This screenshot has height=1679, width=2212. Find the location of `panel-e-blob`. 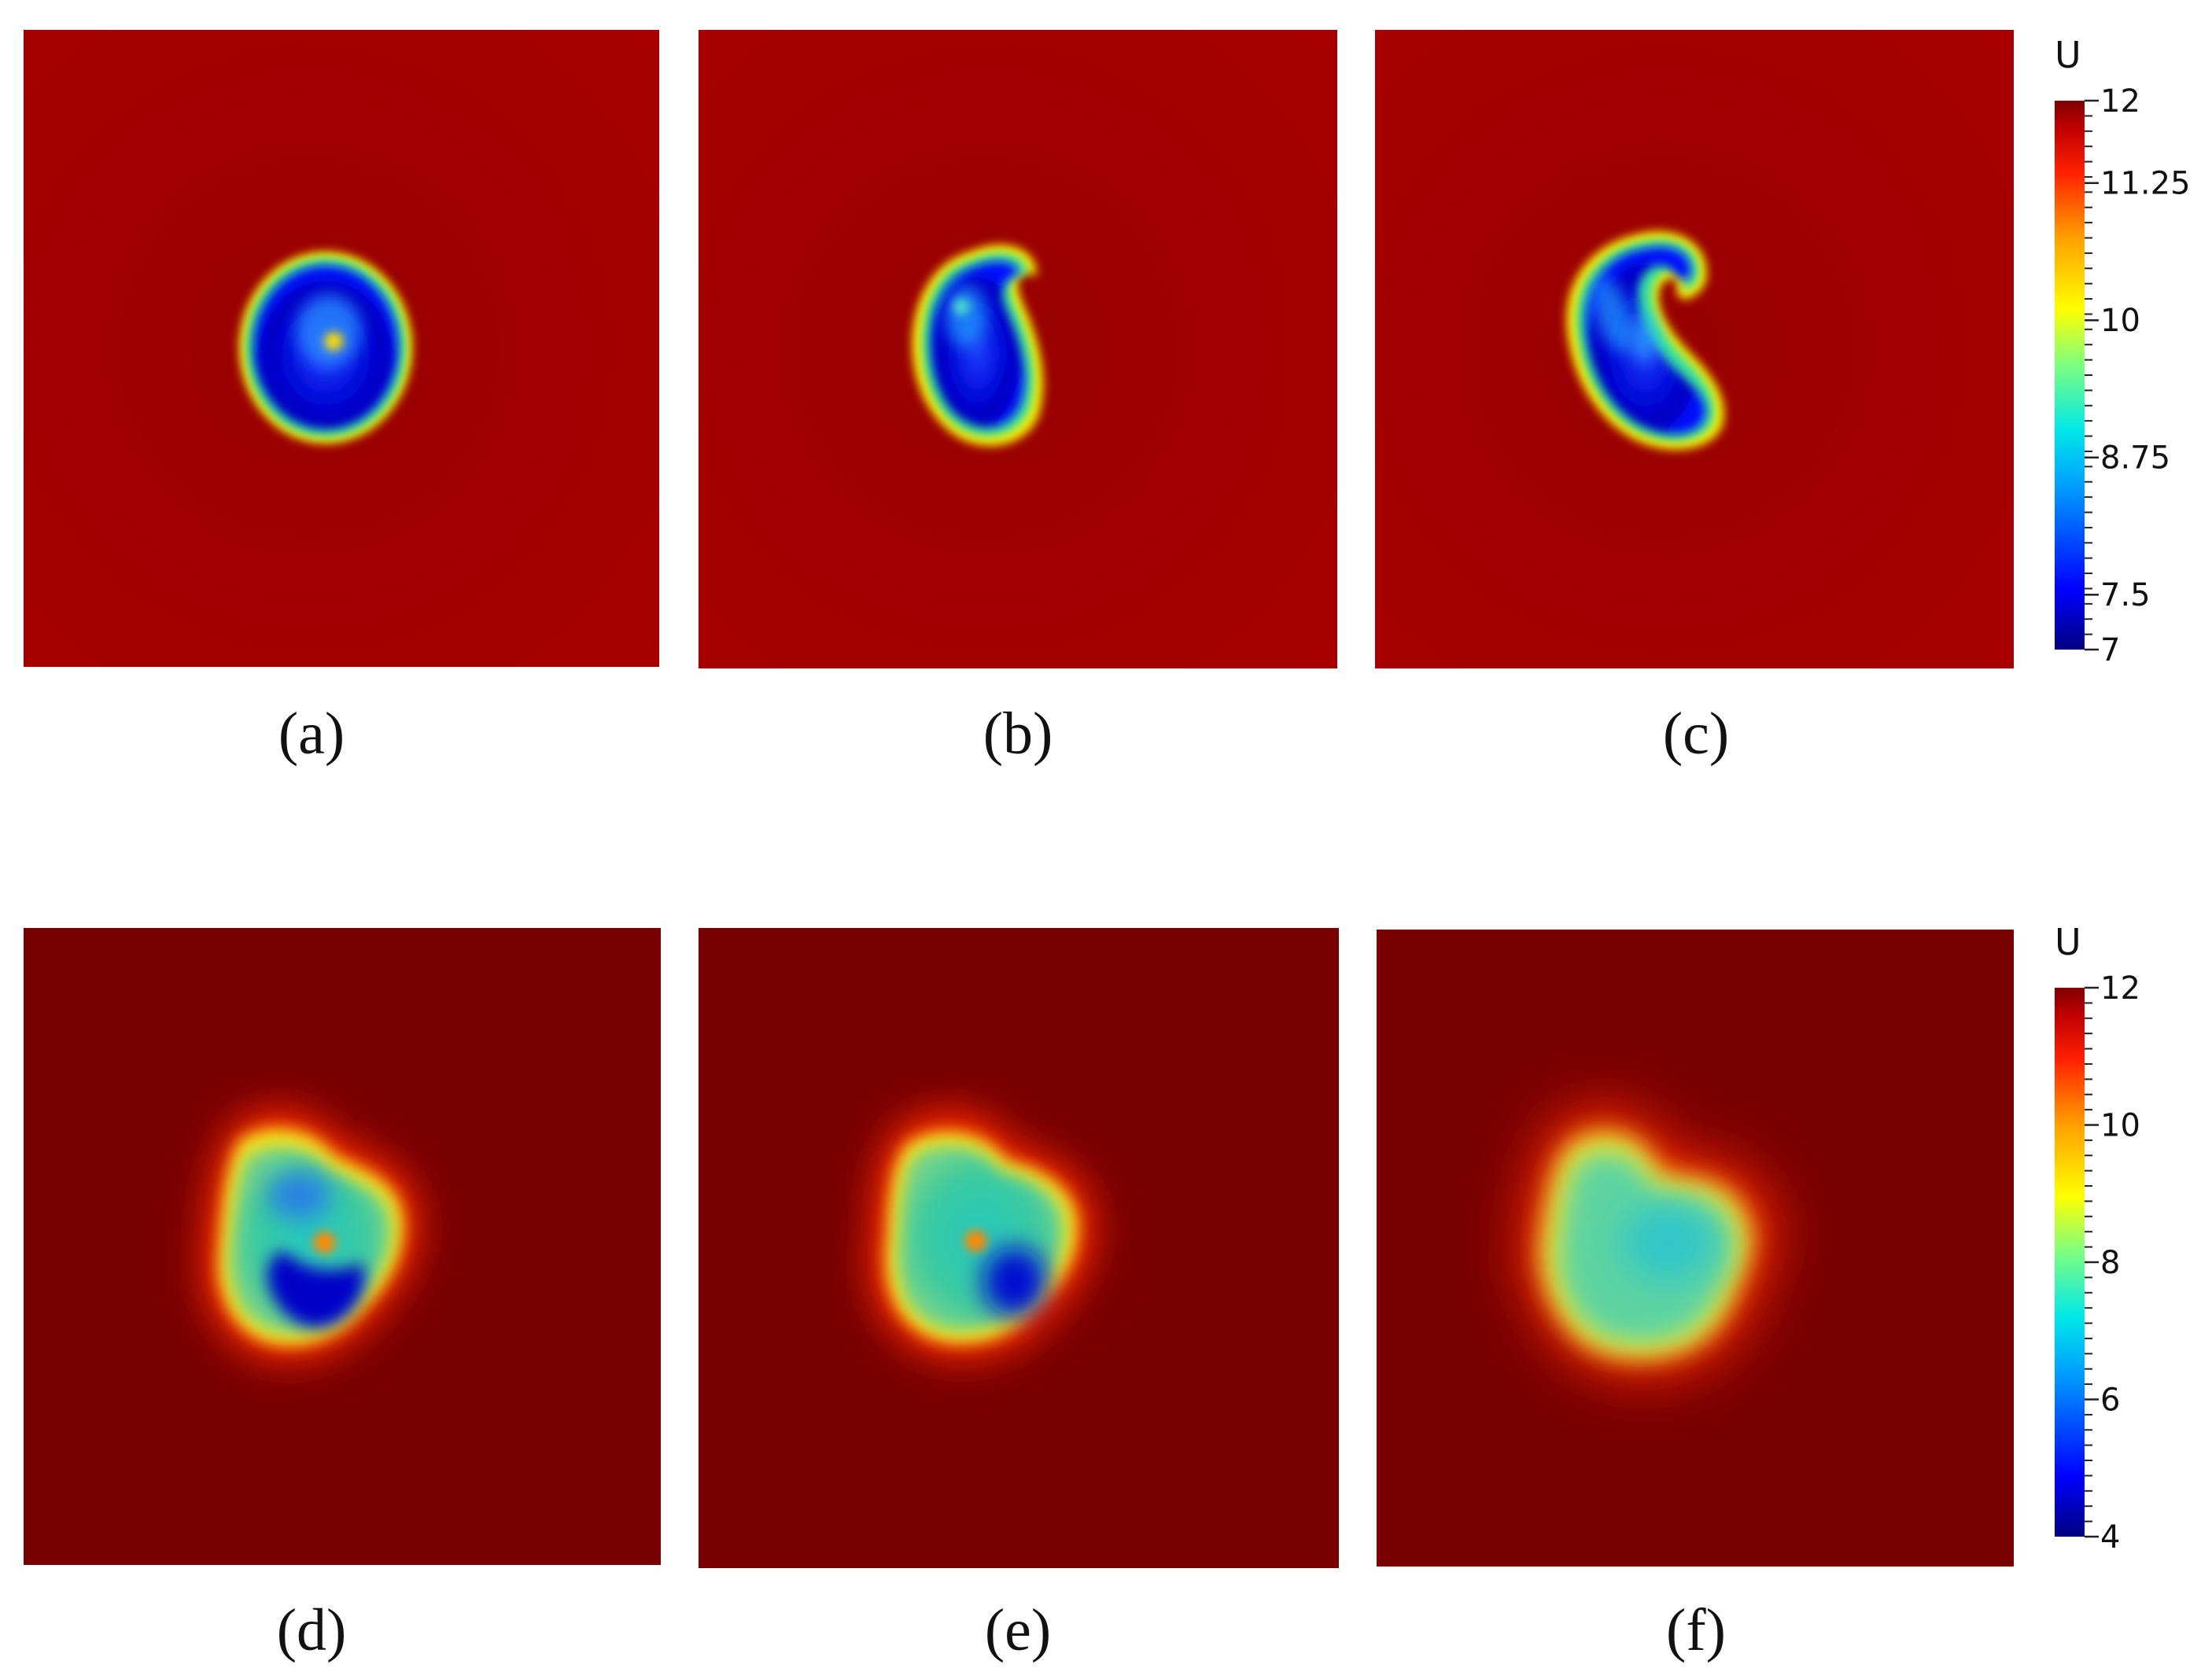

panel-e-blob is located at coordinates (981, 1235).